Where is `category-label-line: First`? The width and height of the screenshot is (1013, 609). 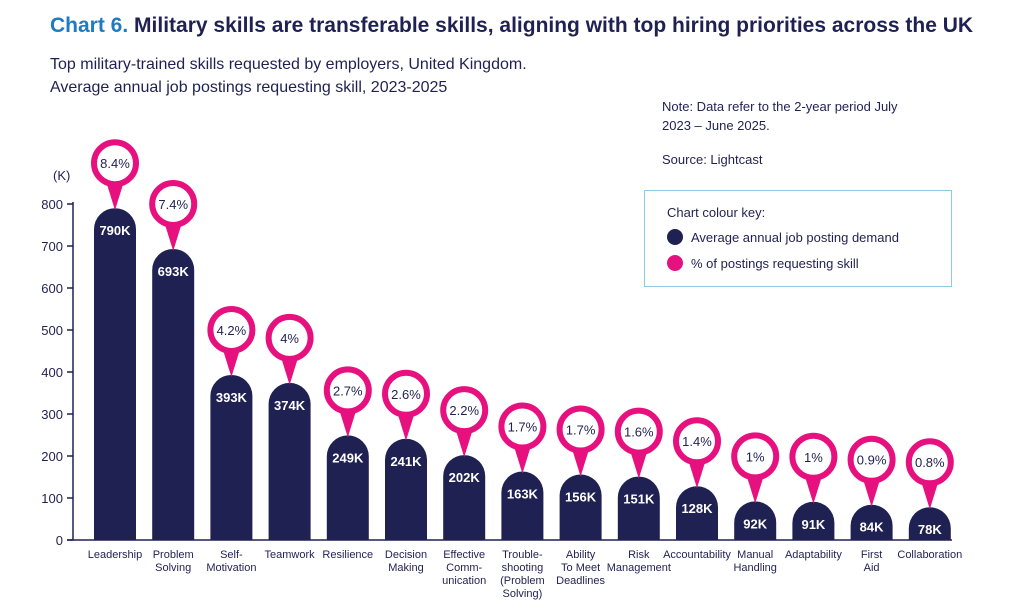 category-label-line: First is located at coordinates (871, 555).